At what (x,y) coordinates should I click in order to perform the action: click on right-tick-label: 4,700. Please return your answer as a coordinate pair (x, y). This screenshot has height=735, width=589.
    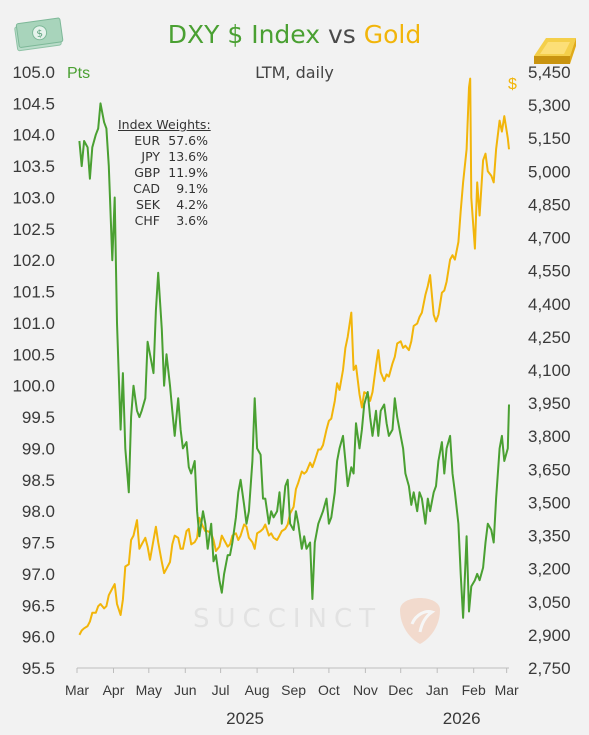
    Looking at the image, I should click on (549, 238).